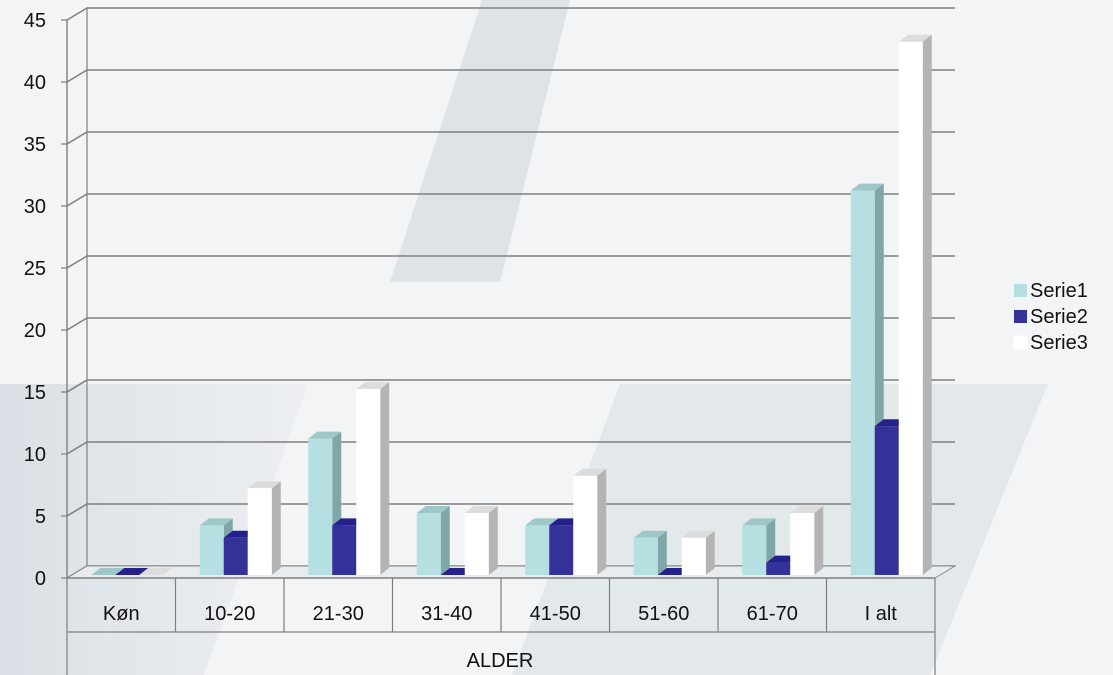  What do you see at coordinates (1059, 291) in the screenshot?
I see `legend-label: Serie1` at bounding box center [1059, 291].